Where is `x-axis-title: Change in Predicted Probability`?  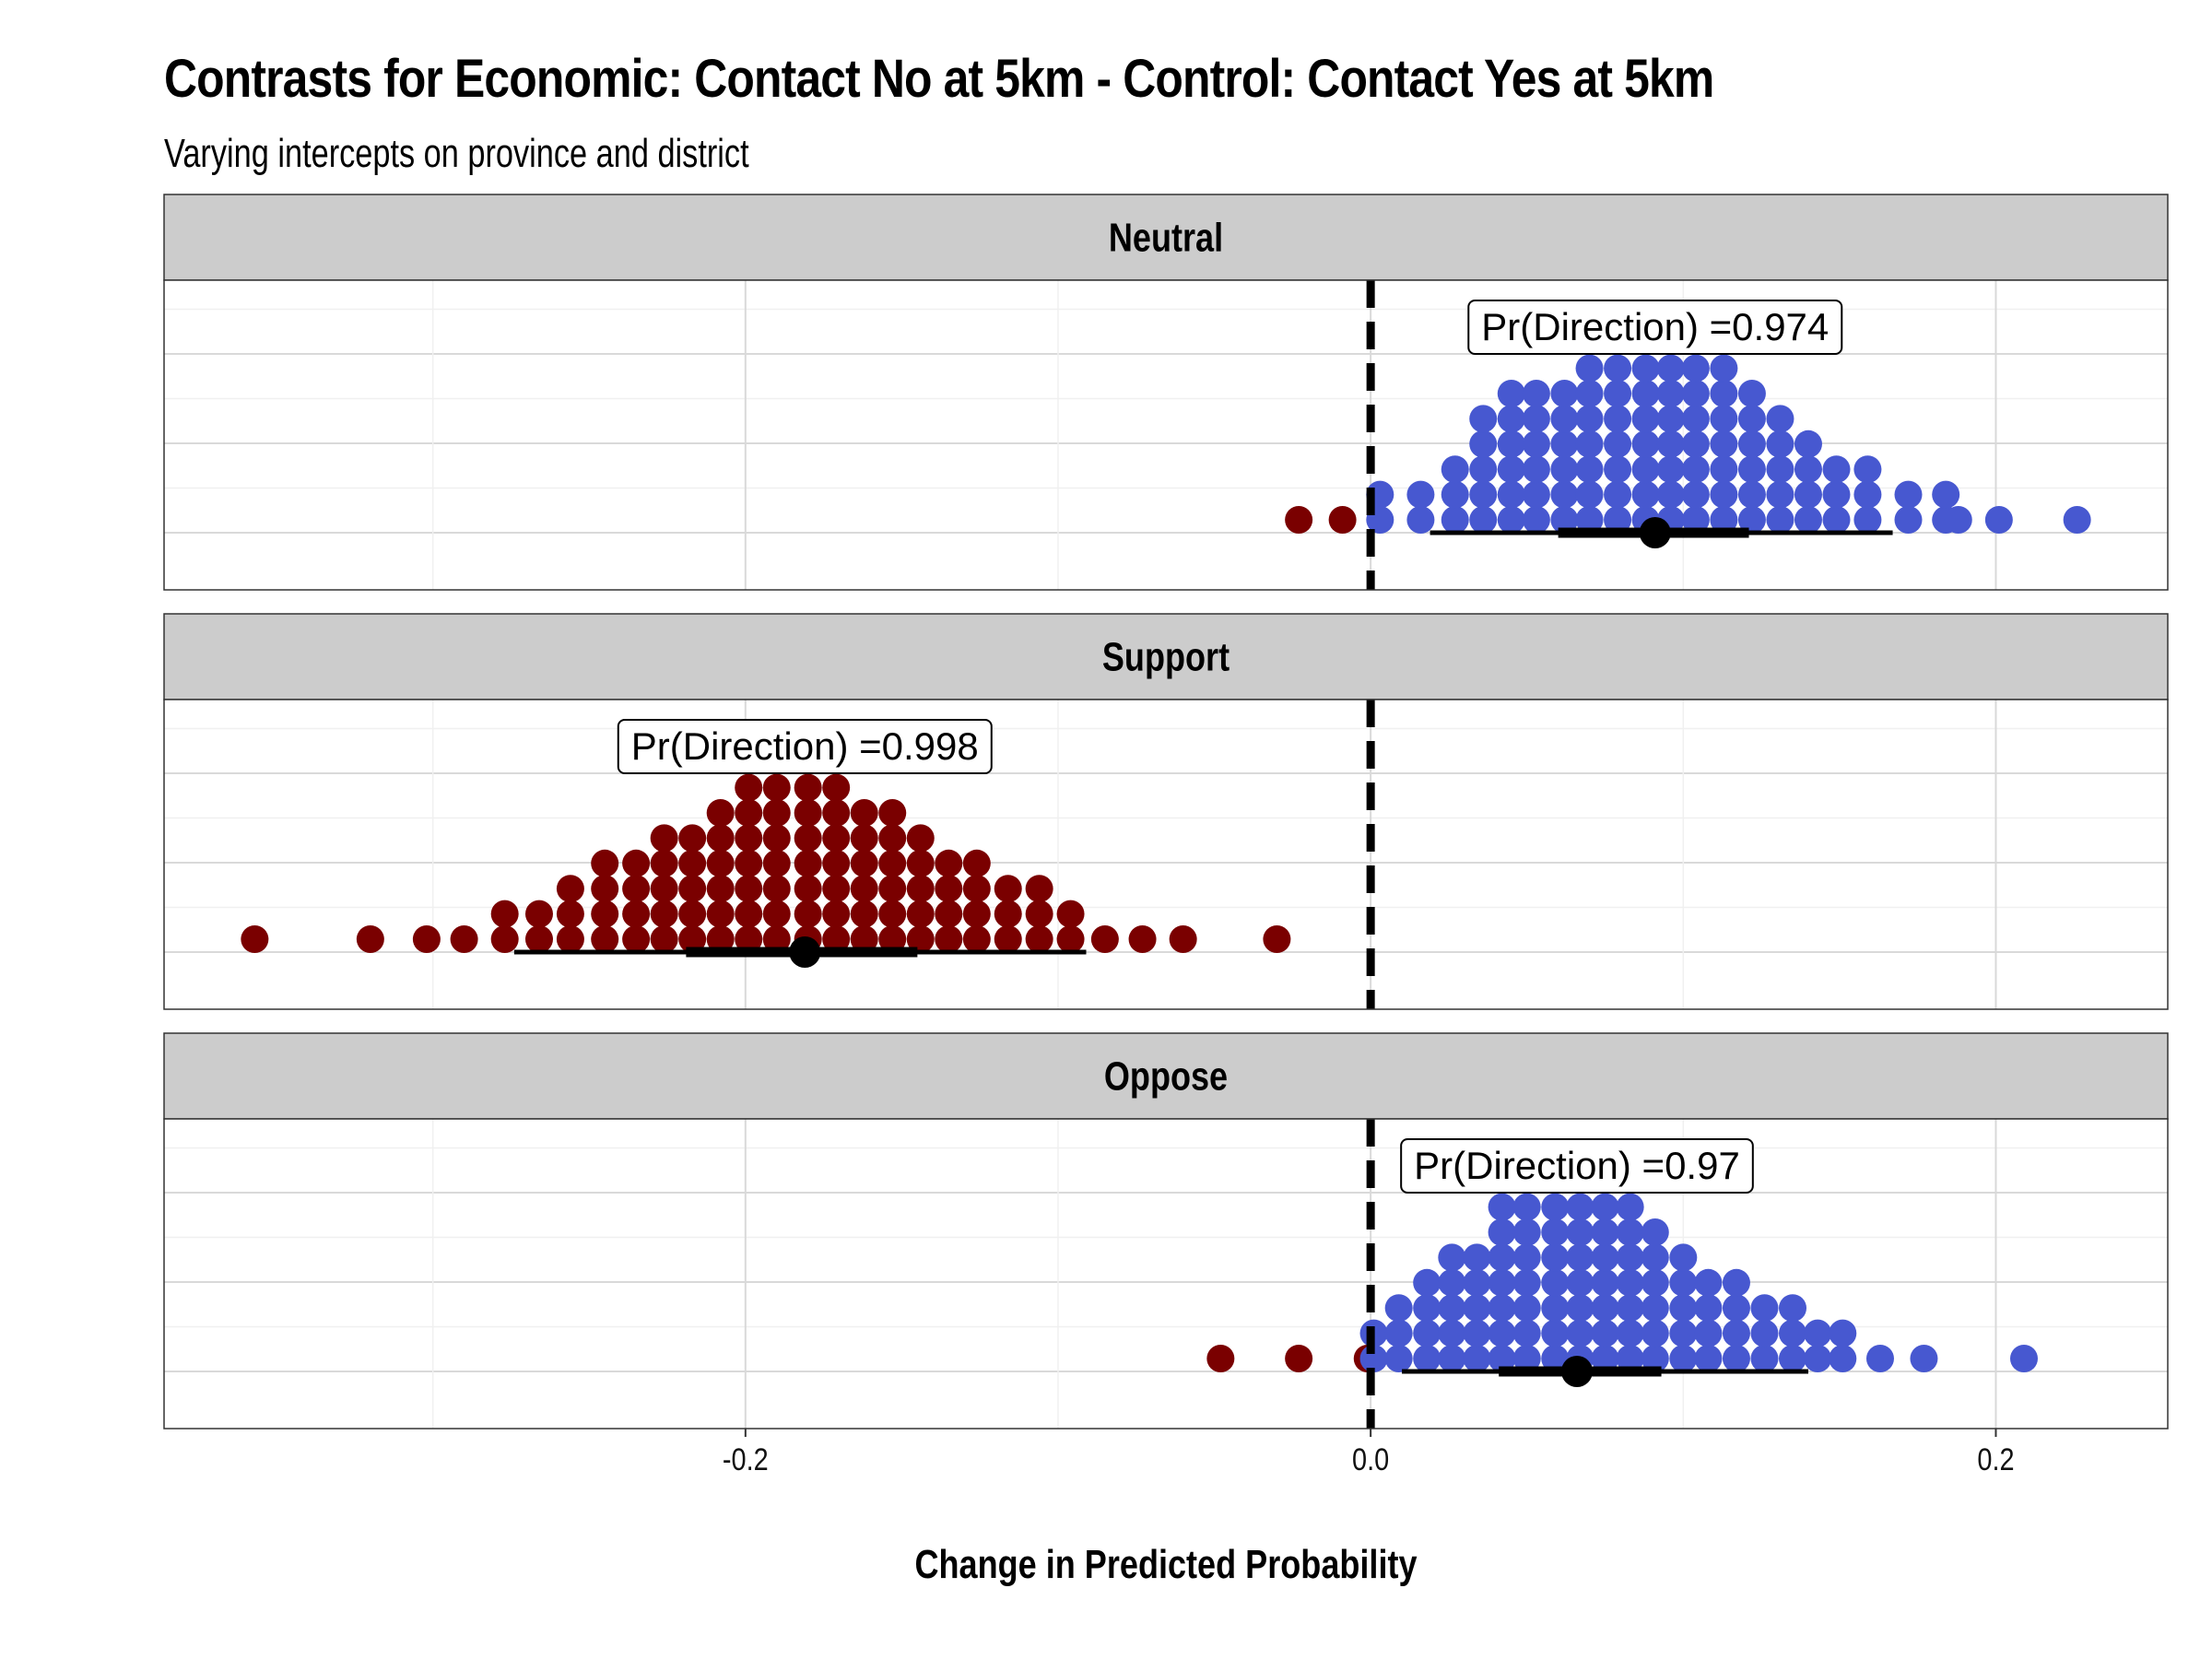
x-axis-title: Change in Predicted Probability is located at coordinates (1166, 1564).